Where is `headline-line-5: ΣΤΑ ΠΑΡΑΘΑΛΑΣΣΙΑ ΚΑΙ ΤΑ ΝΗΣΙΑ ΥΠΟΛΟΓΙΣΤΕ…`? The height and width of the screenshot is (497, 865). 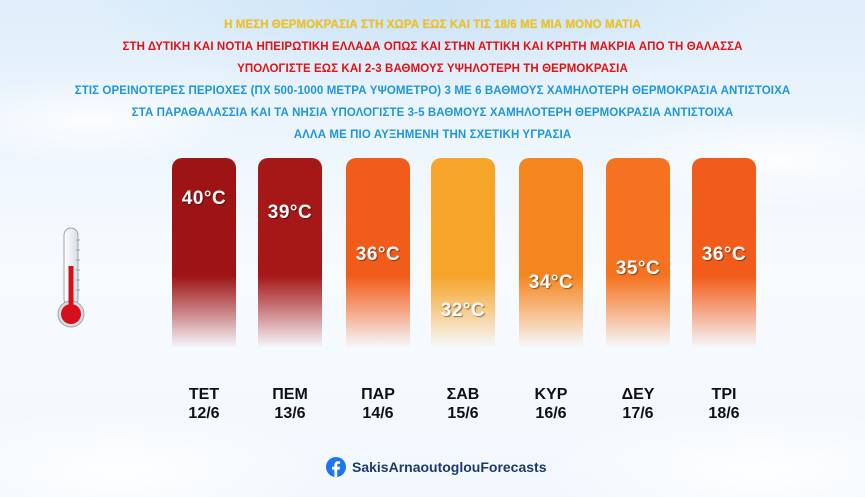
headline-line-5: ΣΤΑ ΠΑΡΑΘΑΛΑΣΣΙΑ ΚΑΙ ΤΑ ΝΗΣΙΑ ΥΠΟΛΟΓΙΣΤΕ… is located at coordinates (432, 113).